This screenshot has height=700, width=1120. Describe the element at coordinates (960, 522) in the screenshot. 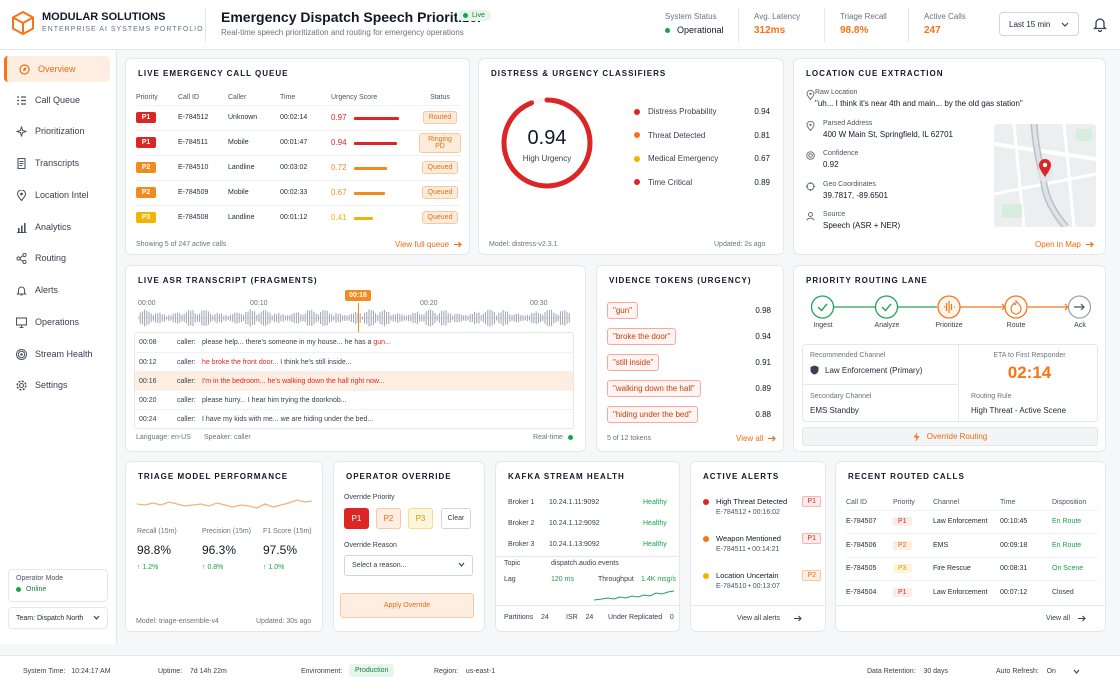

I see `channel: Law Enforcement` at that location.